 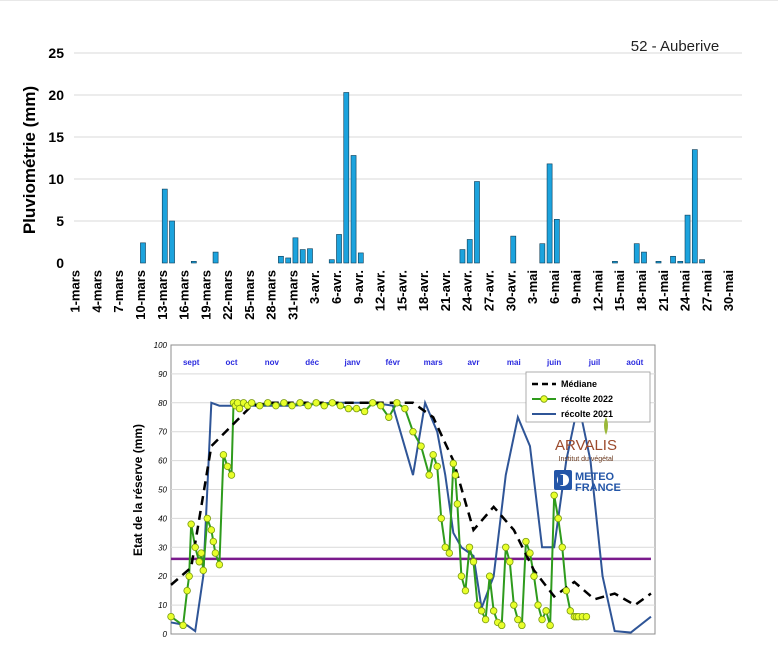 I want to click on meteo-france-line1: METEO, so click(x=595, y=477).